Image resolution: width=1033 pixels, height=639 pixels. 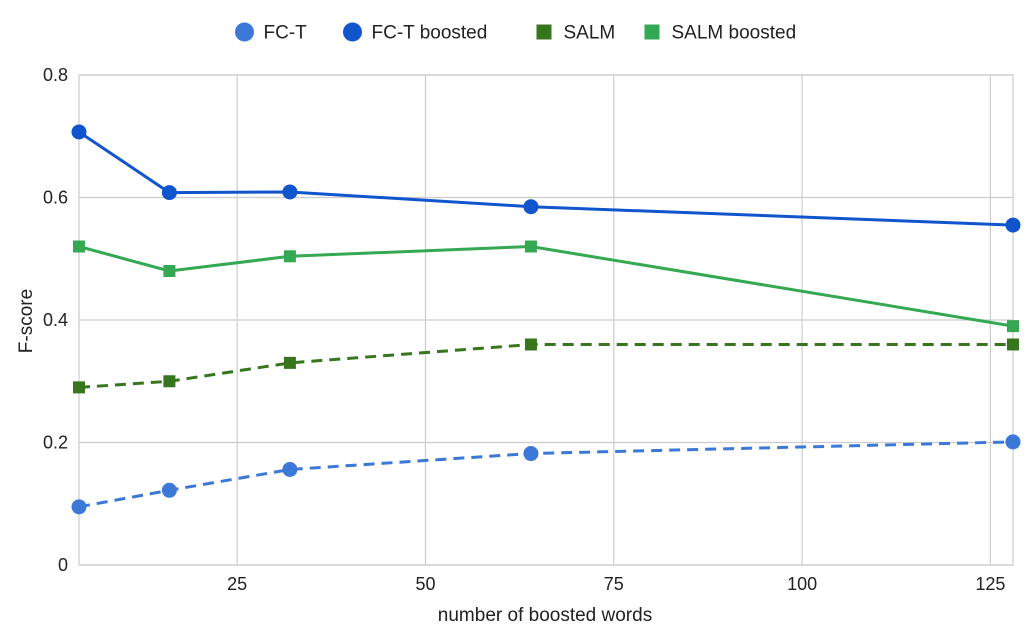 What do you see at coordinates (26, 321) in the screenshot?
I see `y-axis-label: F-score` at bounding box center [26, 321].